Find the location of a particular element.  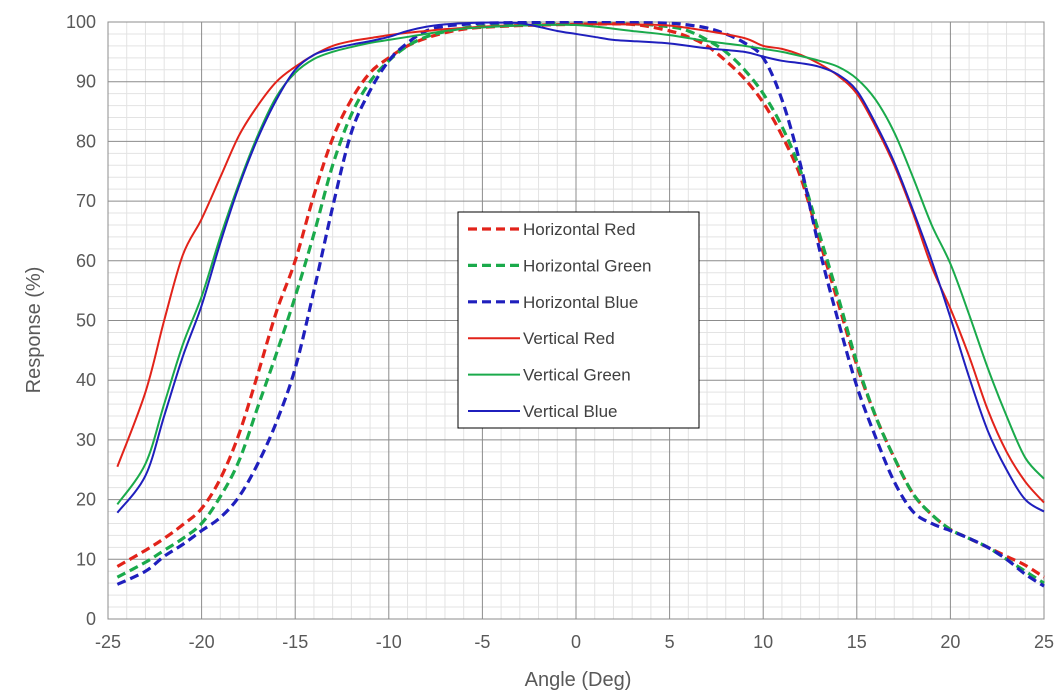

x-tick-label: -15 is located at coordinates (295, 642).